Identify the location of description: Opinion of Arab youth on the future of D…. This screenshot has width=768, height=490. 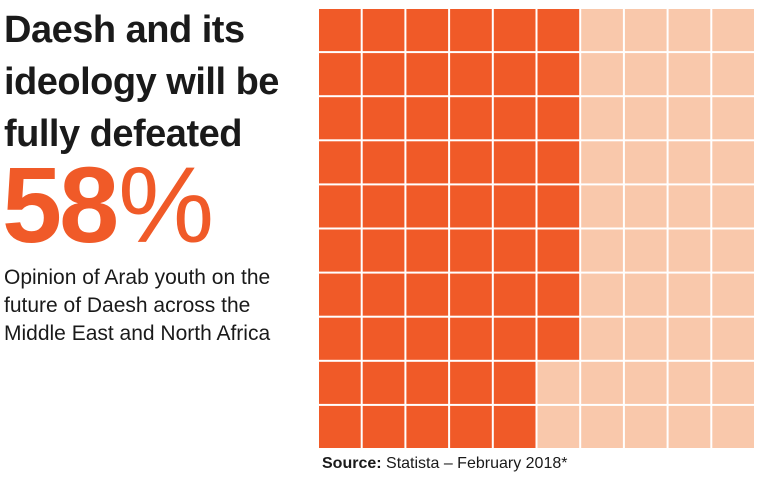
(137, 305).